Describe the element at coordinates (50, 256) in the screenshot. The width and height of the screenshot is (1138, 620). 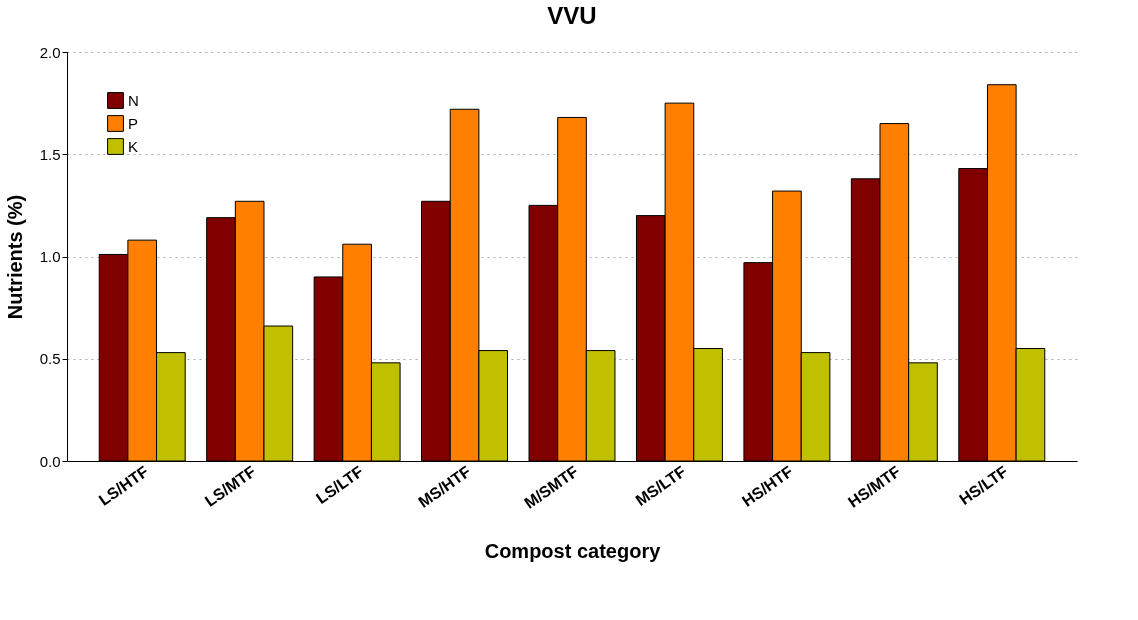
I see `y-tick-label: 1.0` at that location.